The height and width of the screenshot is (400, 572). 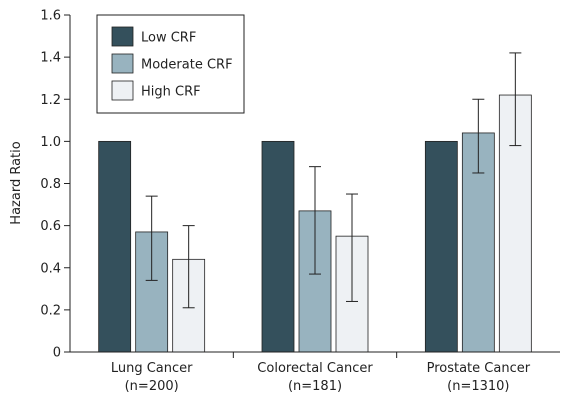 What do you see at coordinates (187, 65) in the screenshot?
I see `legend-label: Moderate CRF` at bounding box center [187, 65].